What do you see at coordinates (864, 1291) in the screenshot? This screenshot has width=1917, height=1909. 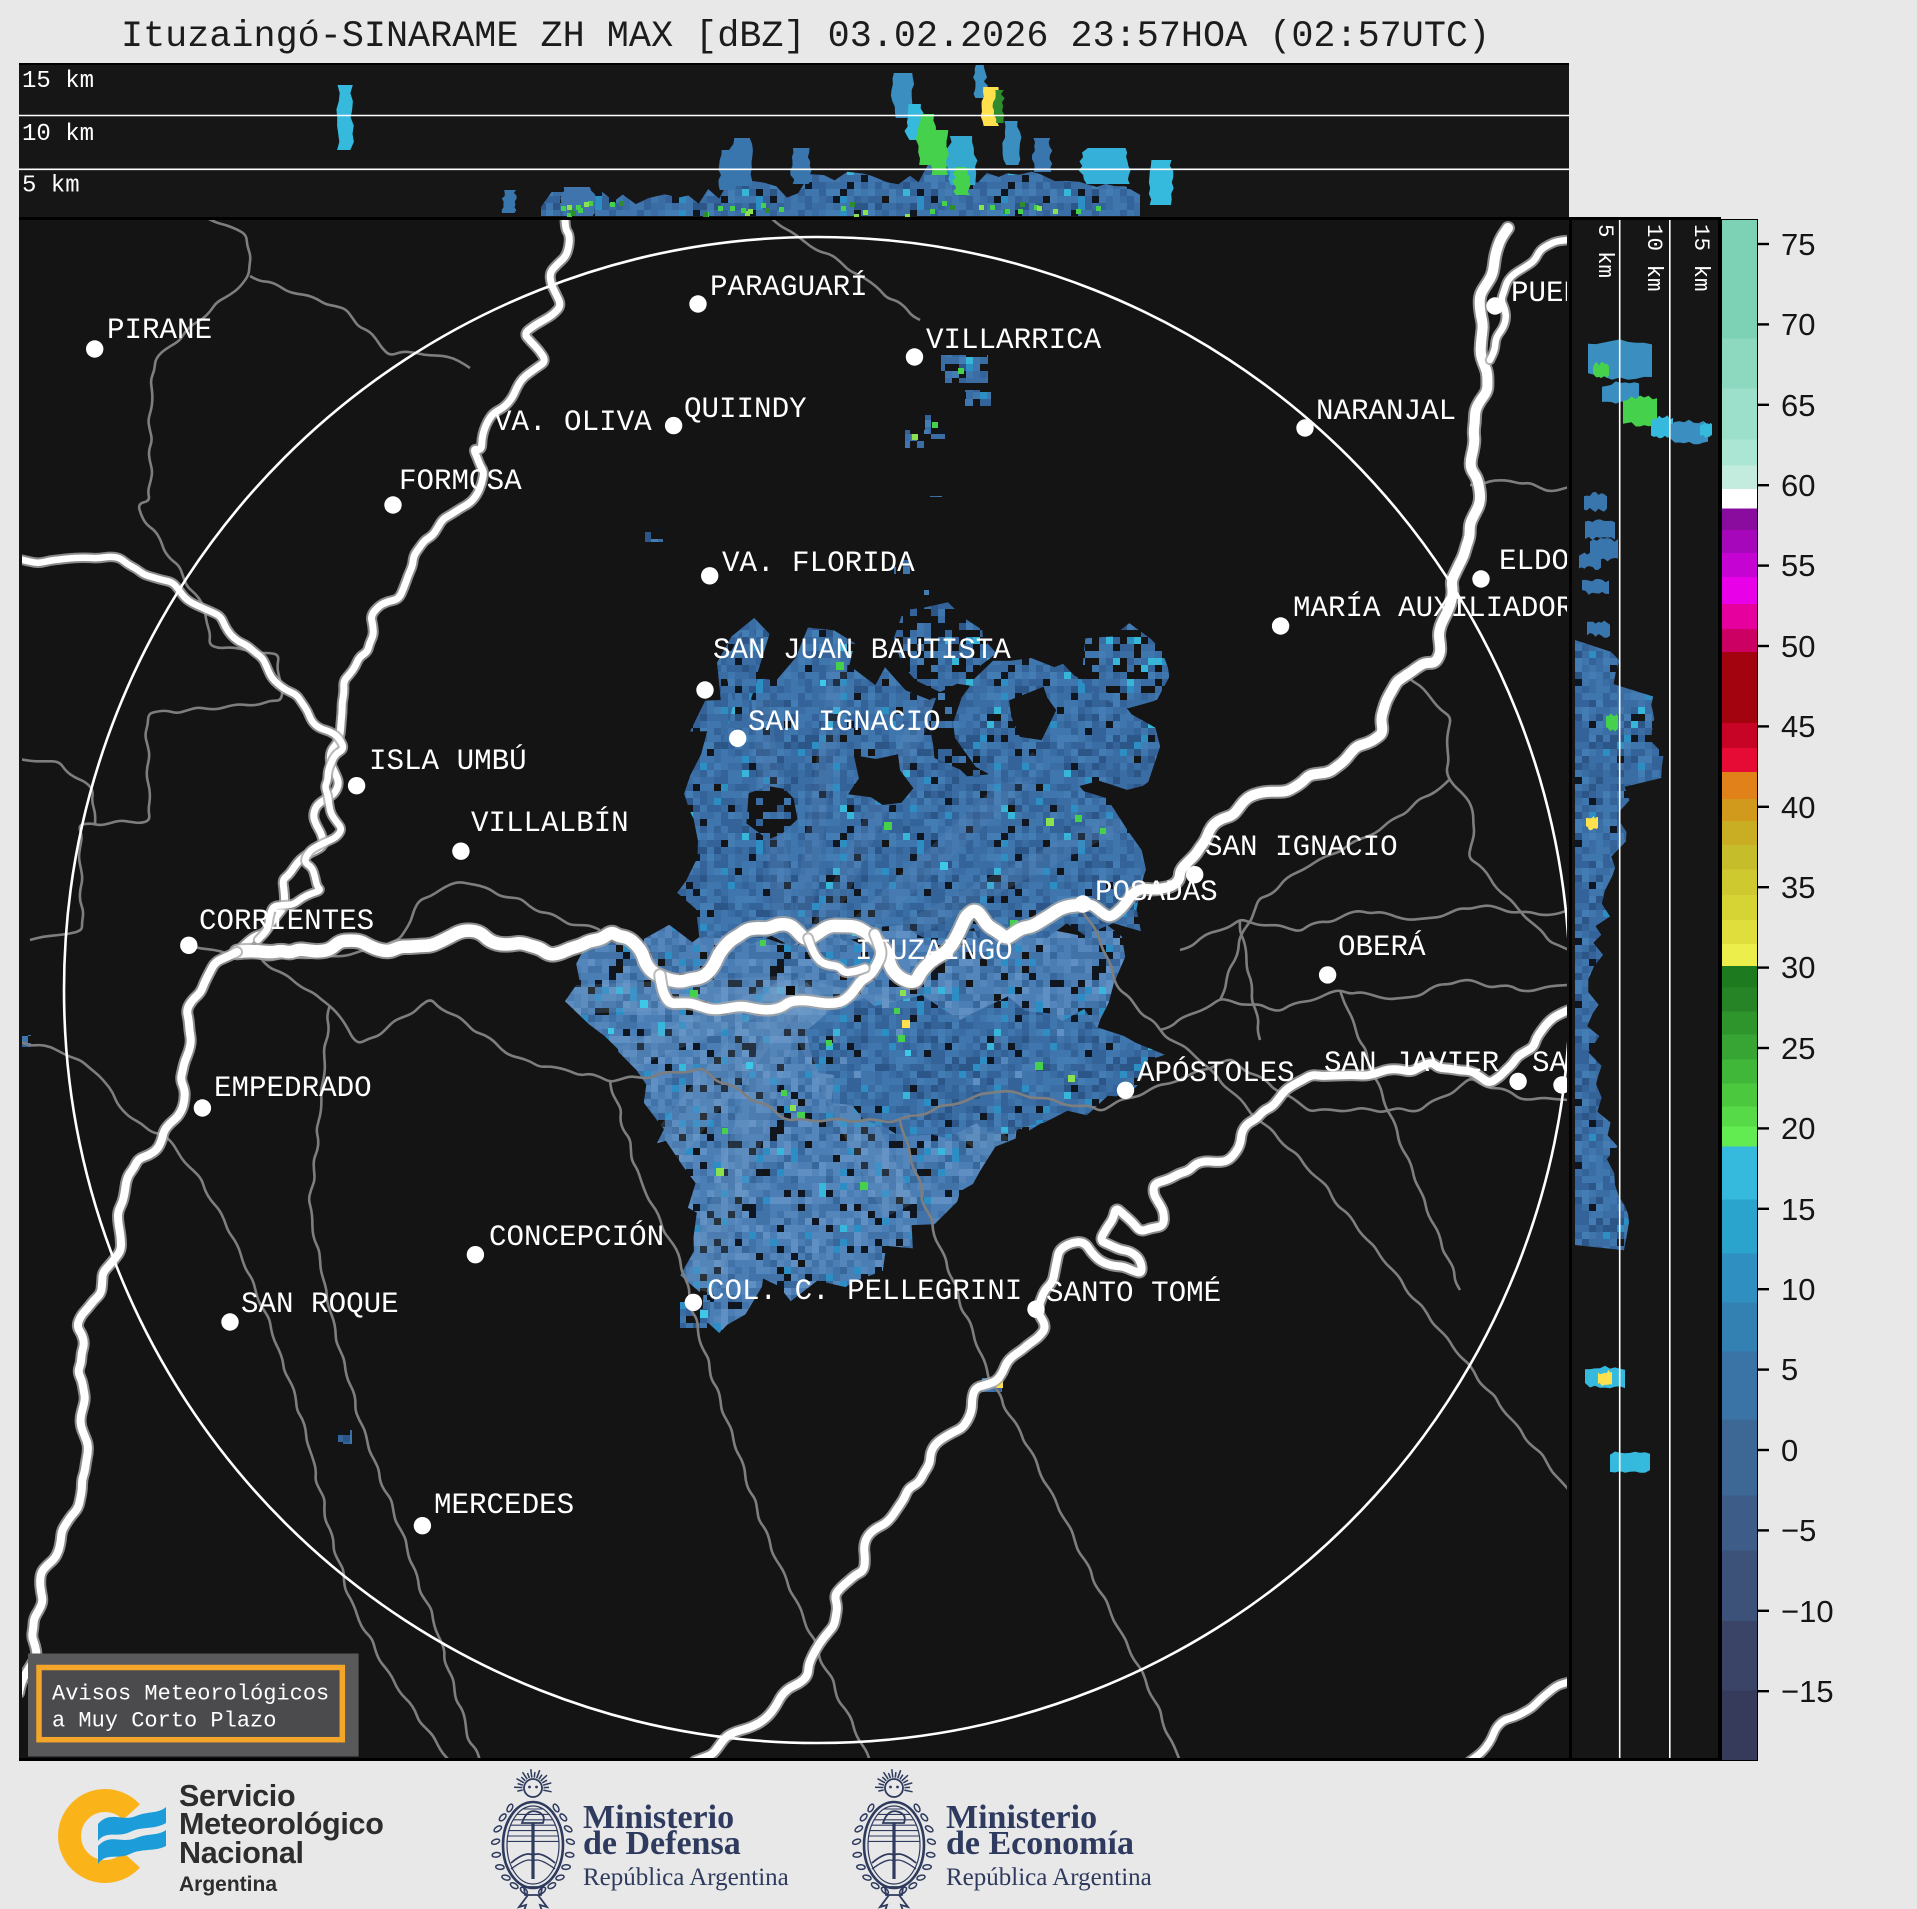 I see `svg-text: COL. C. PELLEGRINI` at bounding box center [864, 1291].